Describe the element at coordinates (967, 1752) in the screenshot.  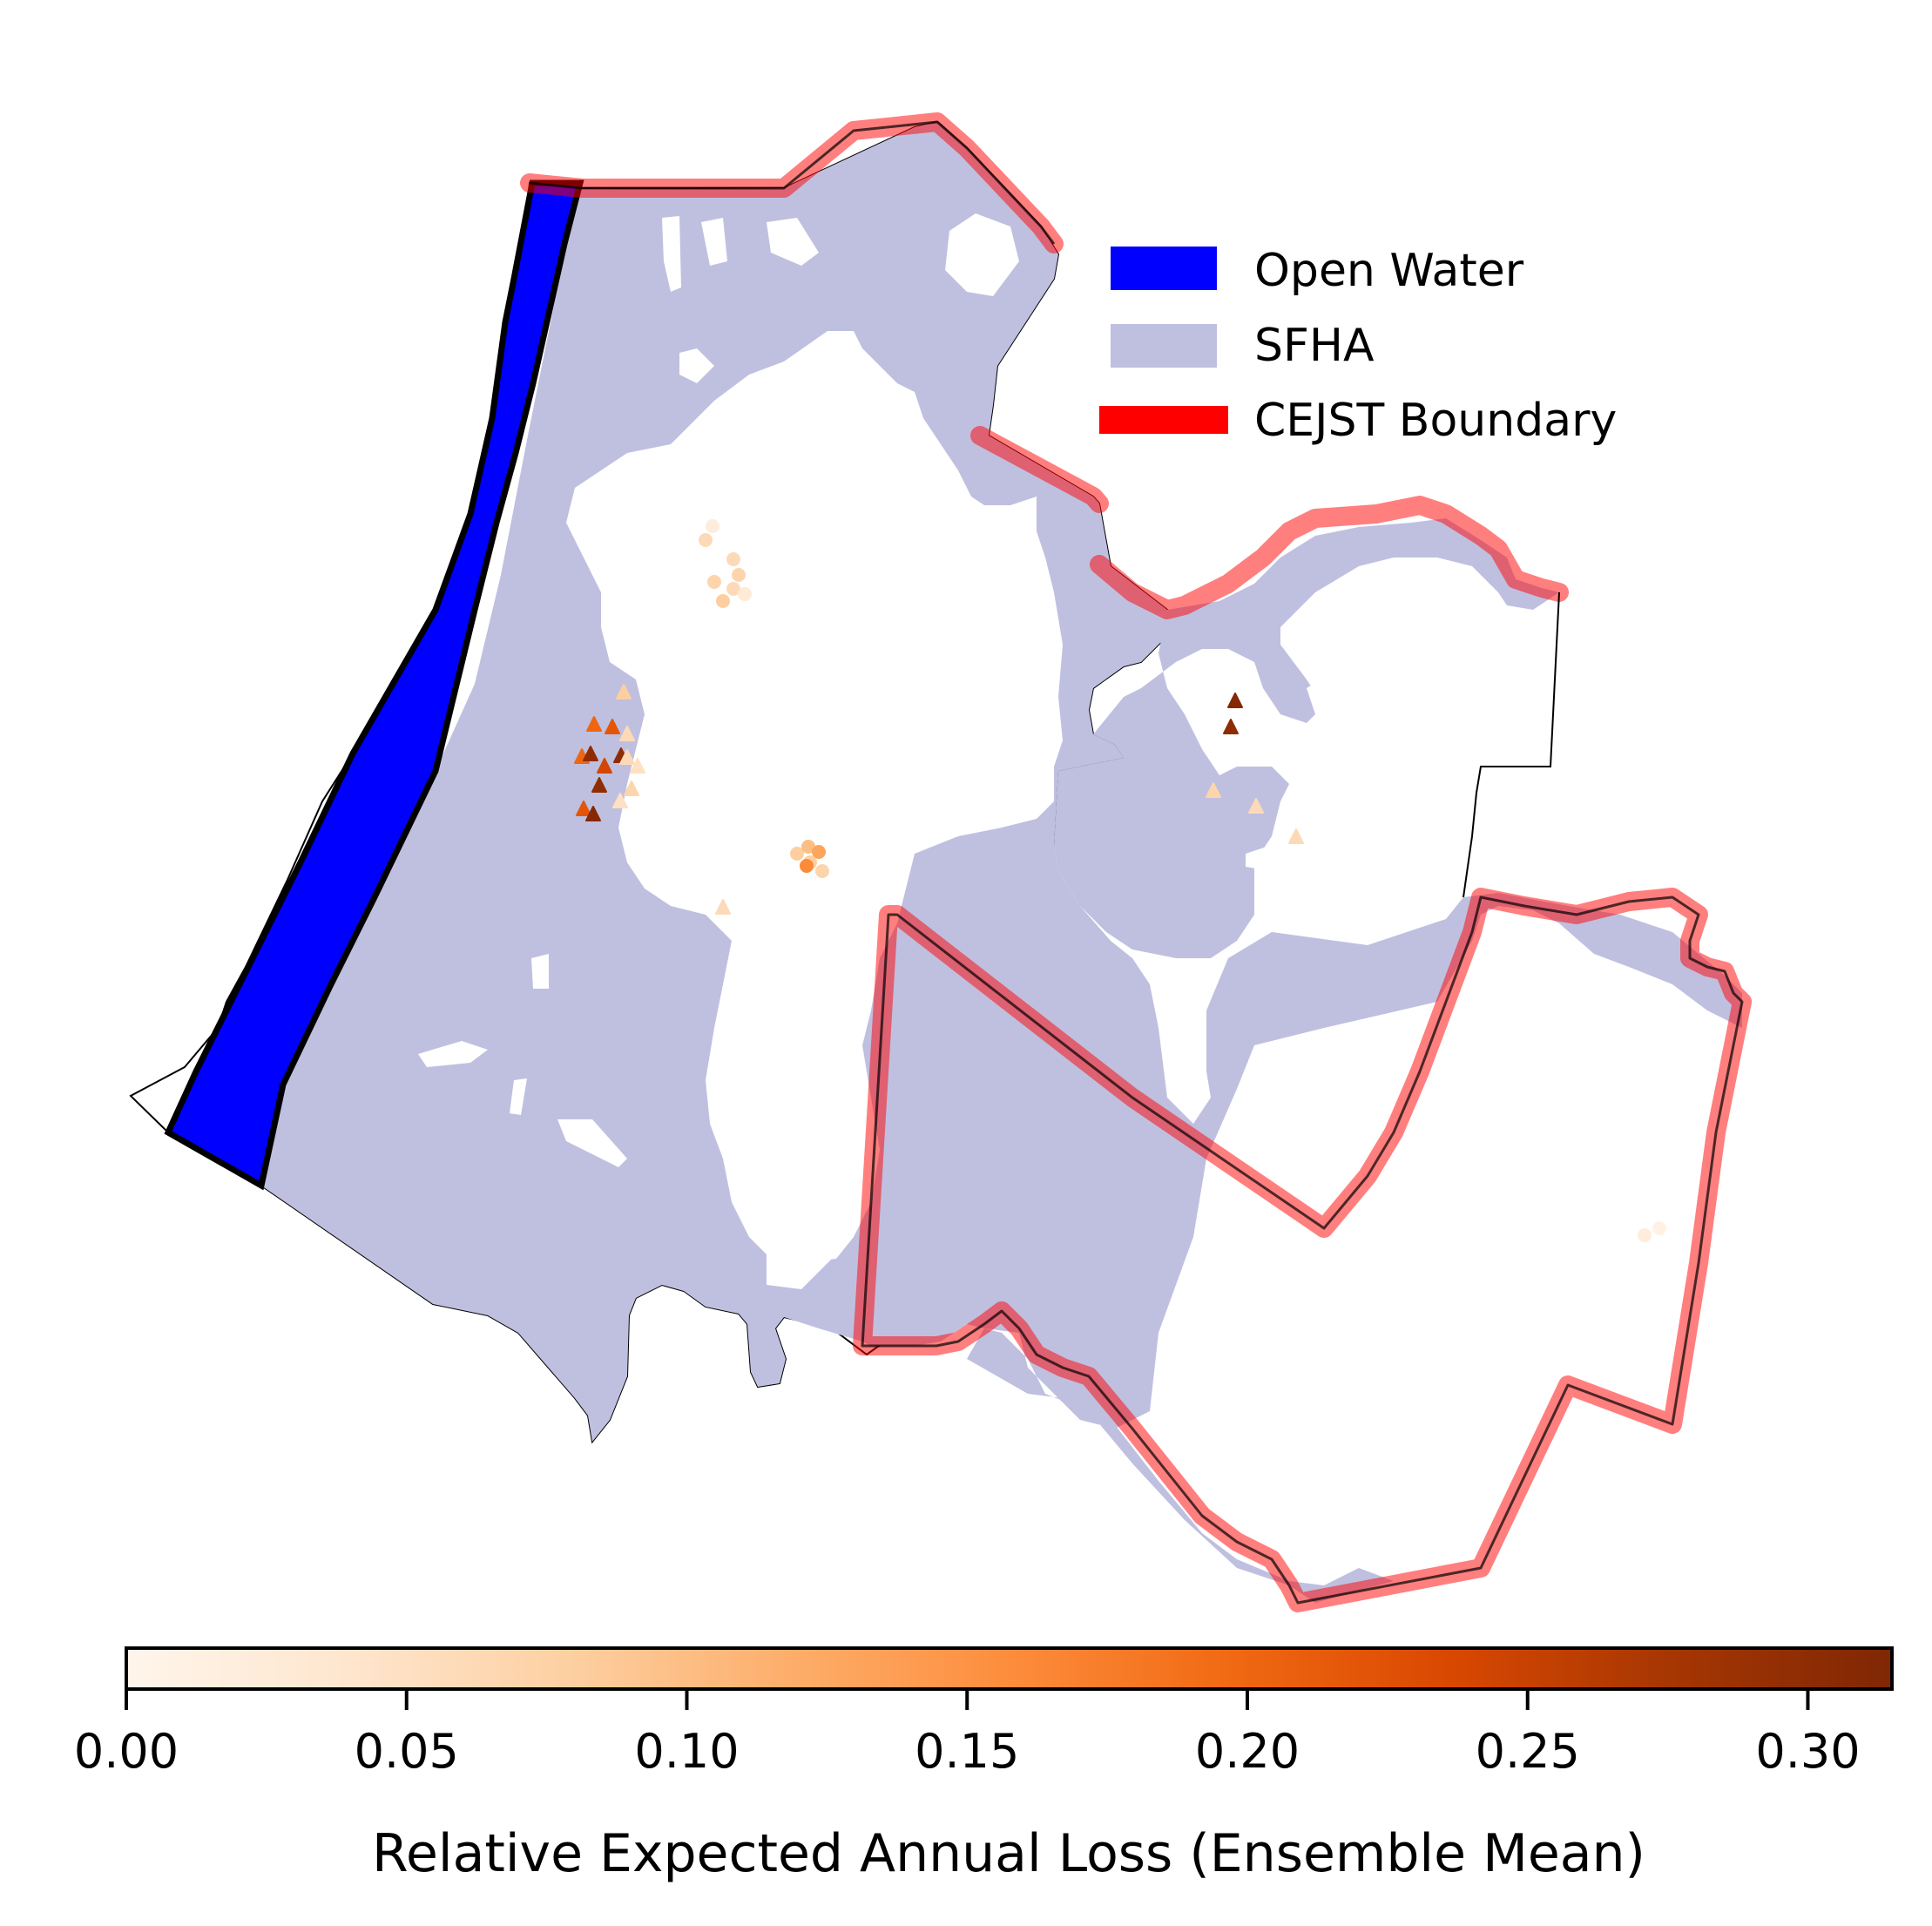
I see `colorbar-tick-label: 0.15` at that location.